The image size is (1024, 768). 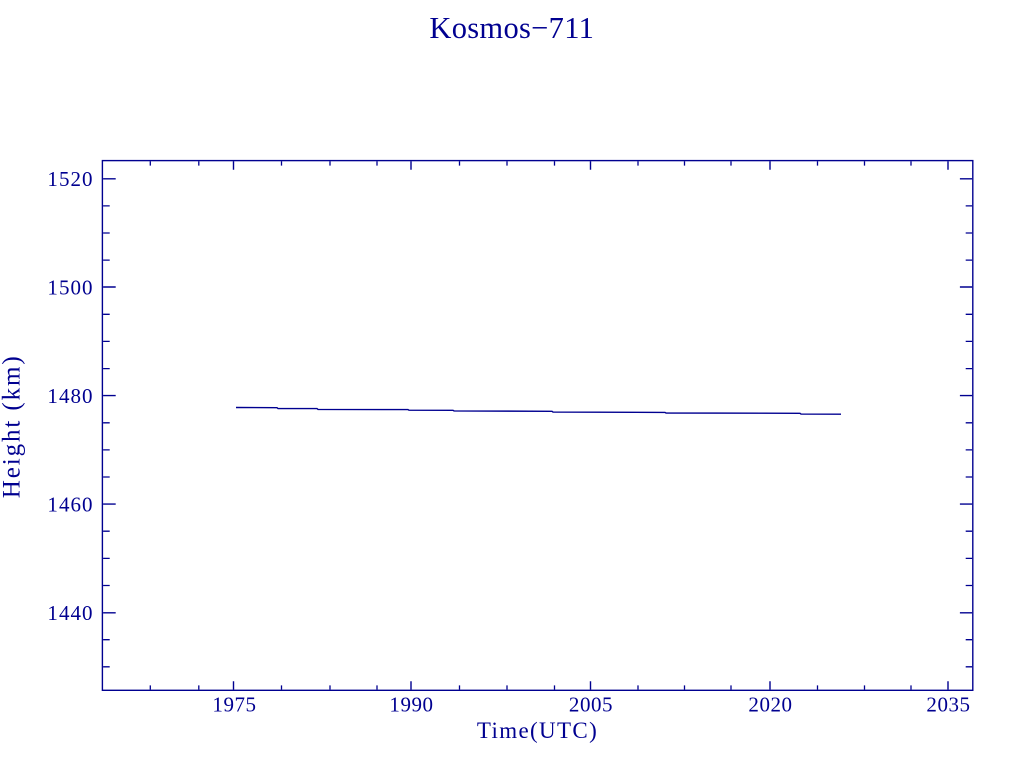 I want to click on svg-text: 1975, so click(x=234, y=705).